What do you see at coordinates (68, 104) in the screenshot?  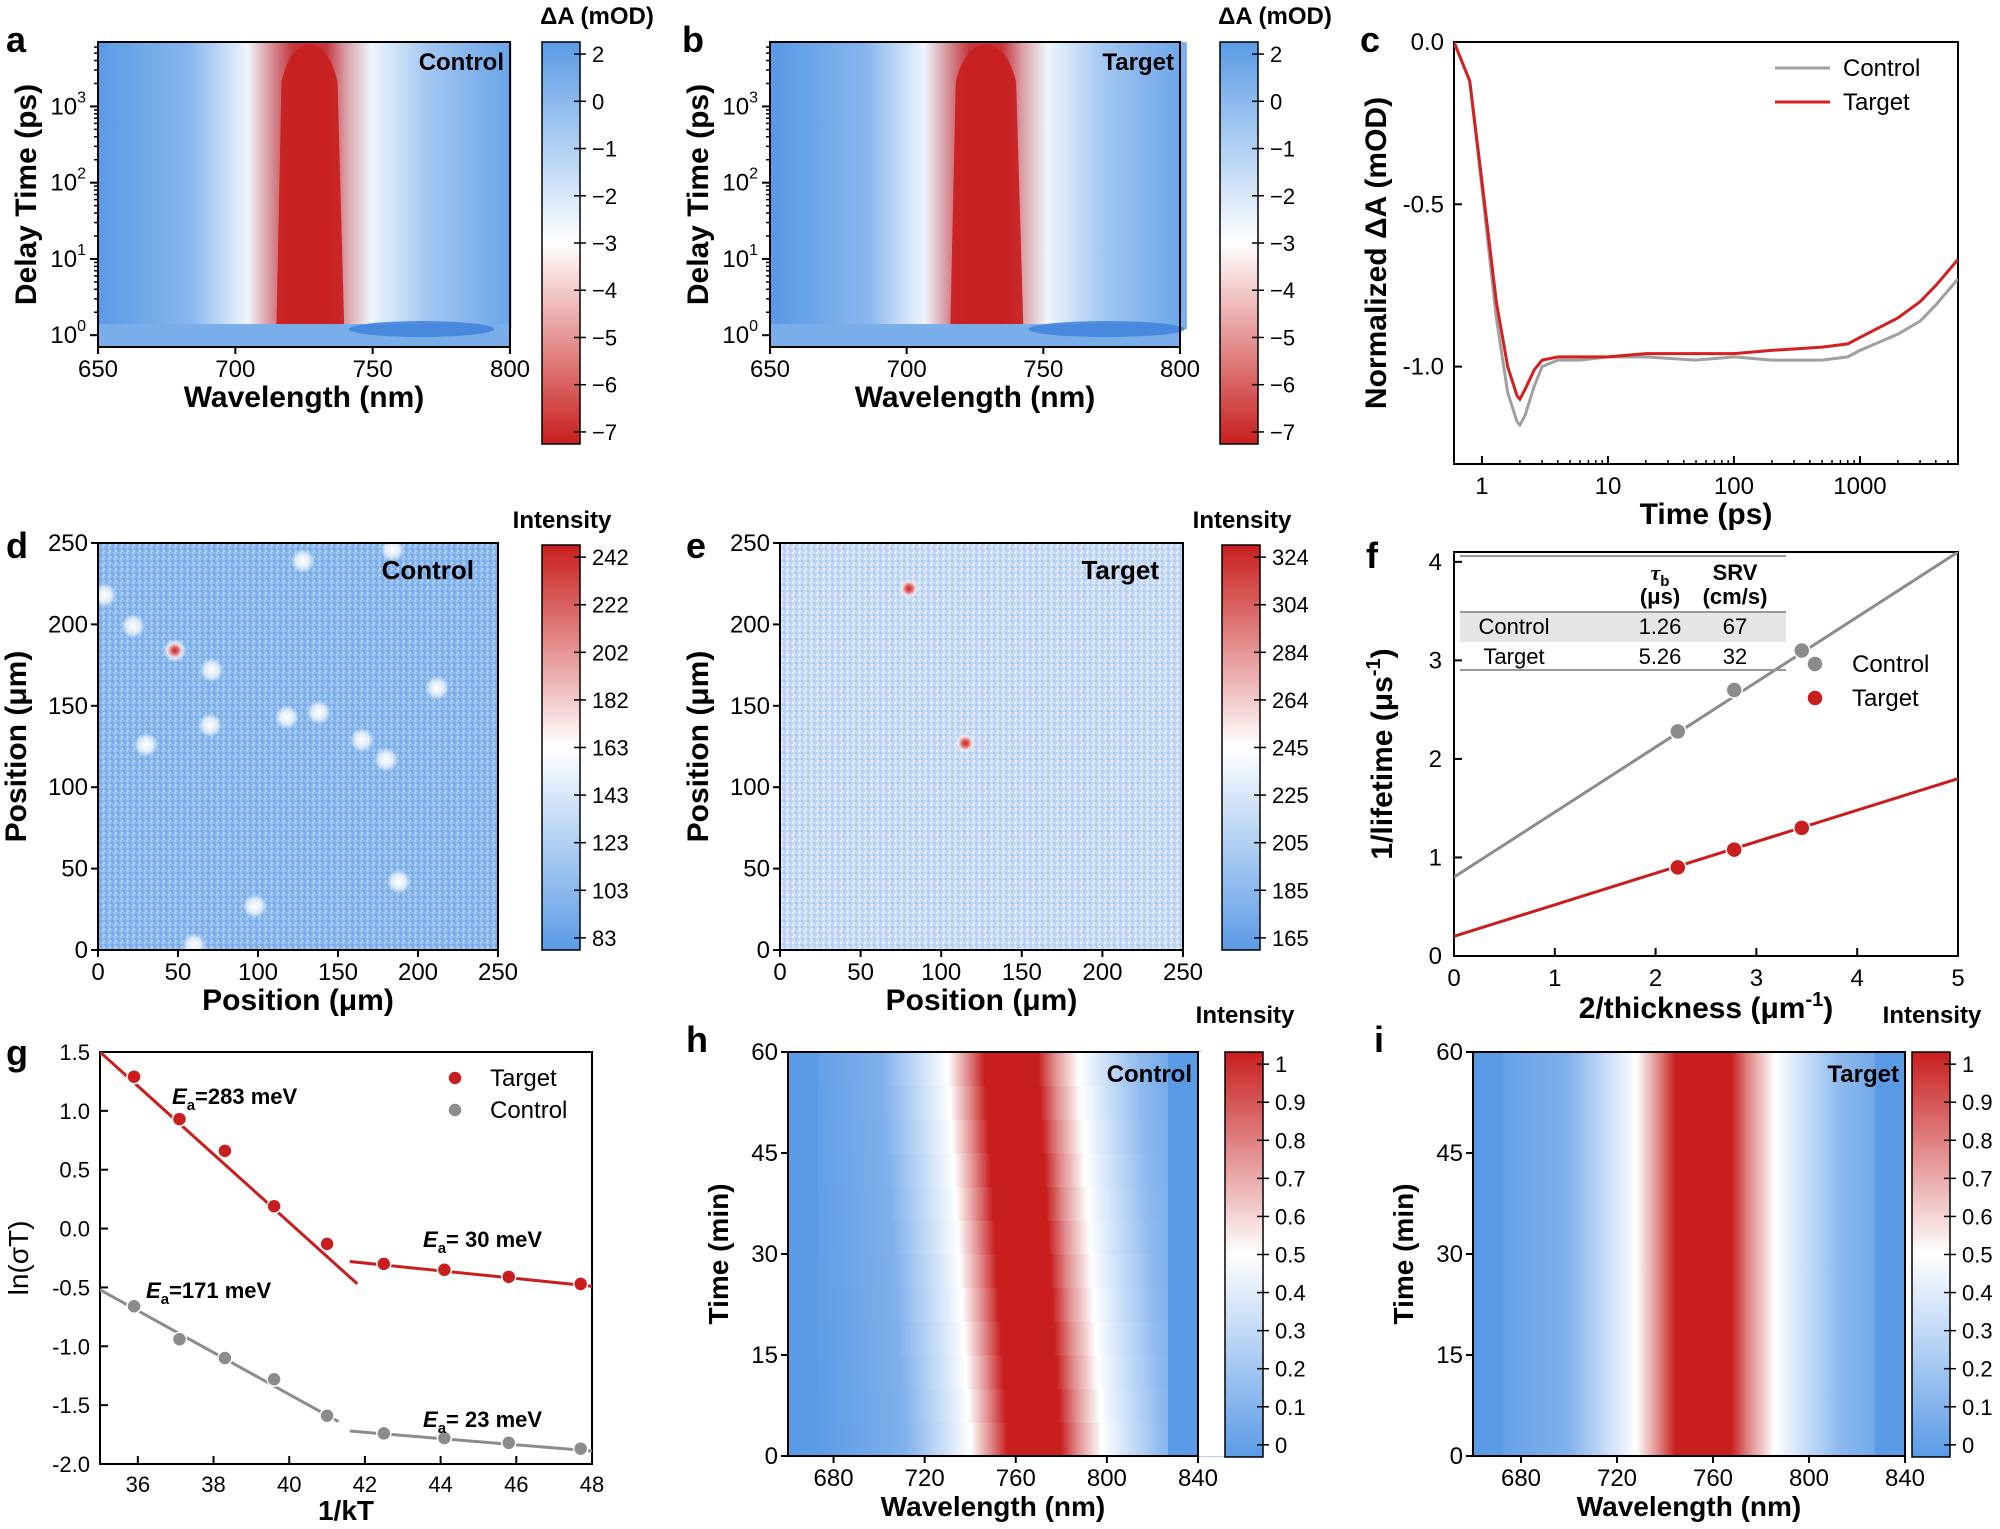 I see `y-tick-label: 103` at bounding box center [68, 104].